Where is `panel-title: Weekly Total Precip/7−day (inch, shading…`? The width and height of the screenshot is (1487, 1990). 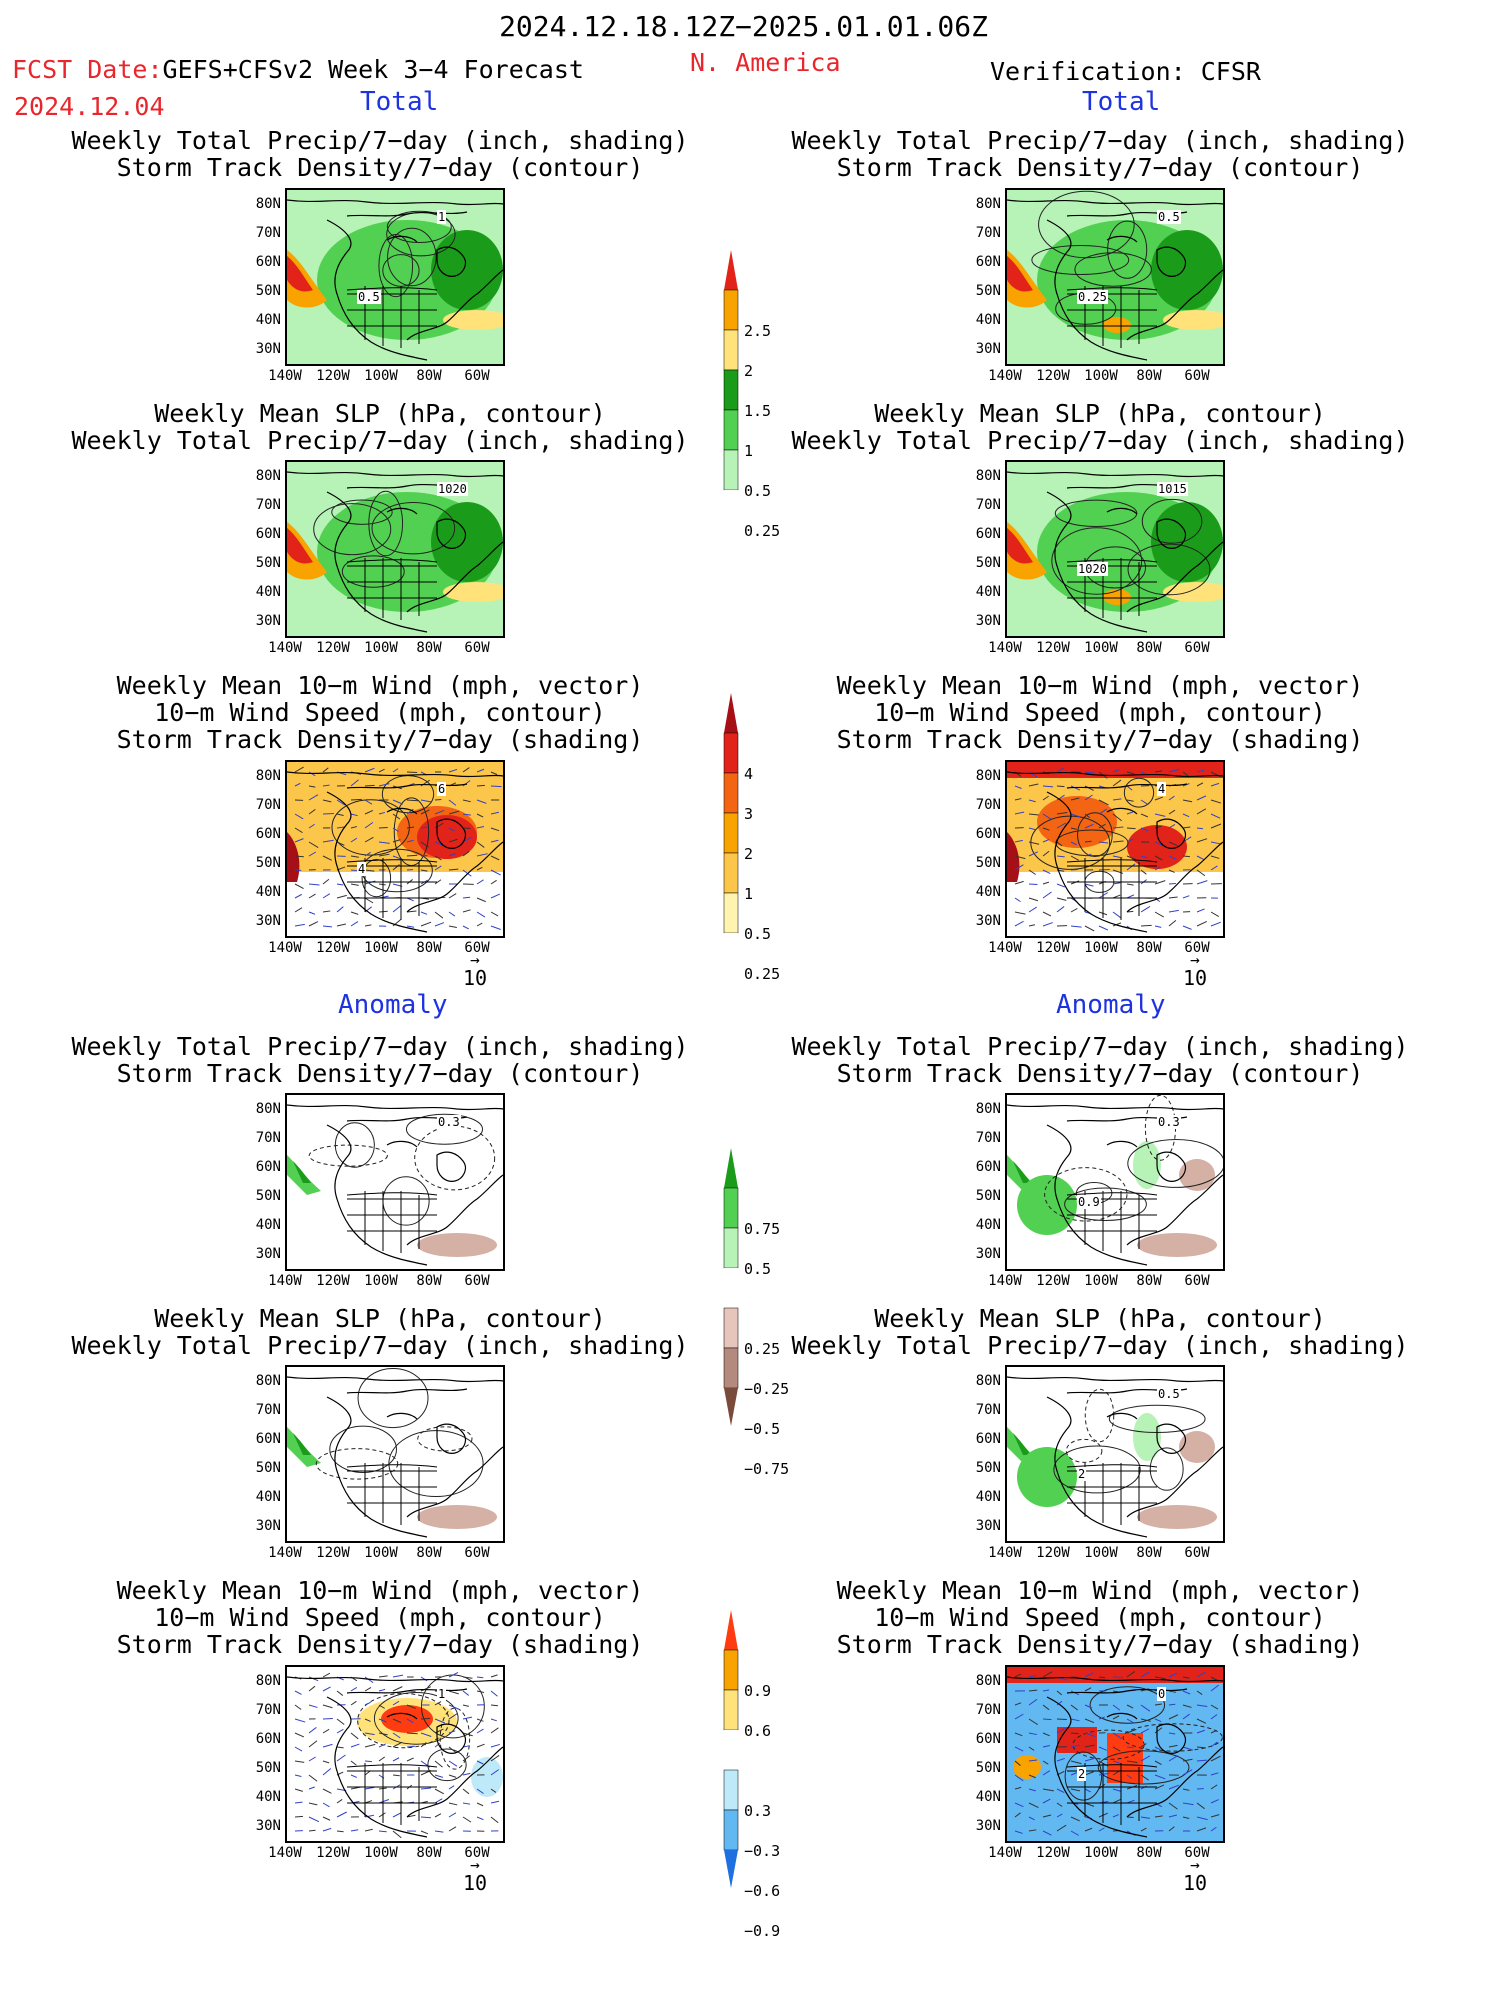
panel-title: Weekly Total Precip/7−day (inch, shading… is located at coordinates (380, 1060).